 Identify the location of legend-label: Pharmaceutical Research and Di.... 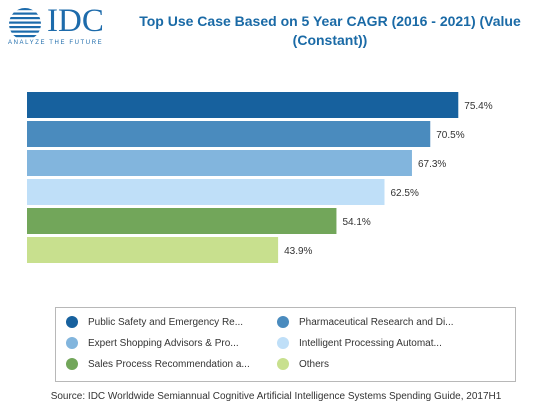
(376, 322).